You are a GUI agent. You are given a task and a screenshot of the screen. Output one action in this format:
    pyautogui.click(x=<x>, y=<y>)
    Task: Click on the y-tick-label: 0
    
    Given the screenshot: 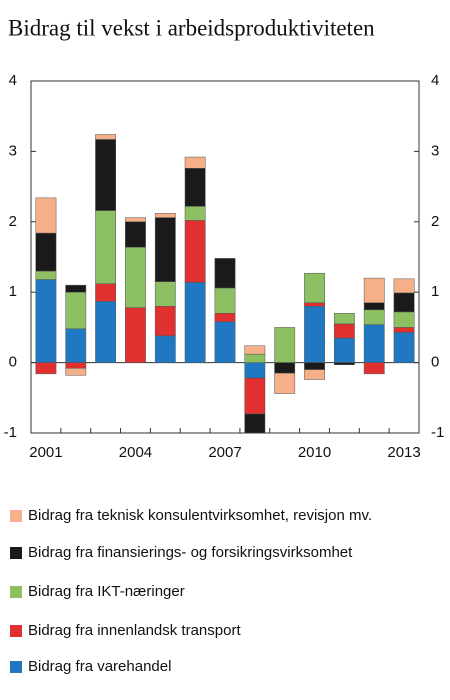 What is the action you would take?
    pyautogui.click(x=13, y=362)
    